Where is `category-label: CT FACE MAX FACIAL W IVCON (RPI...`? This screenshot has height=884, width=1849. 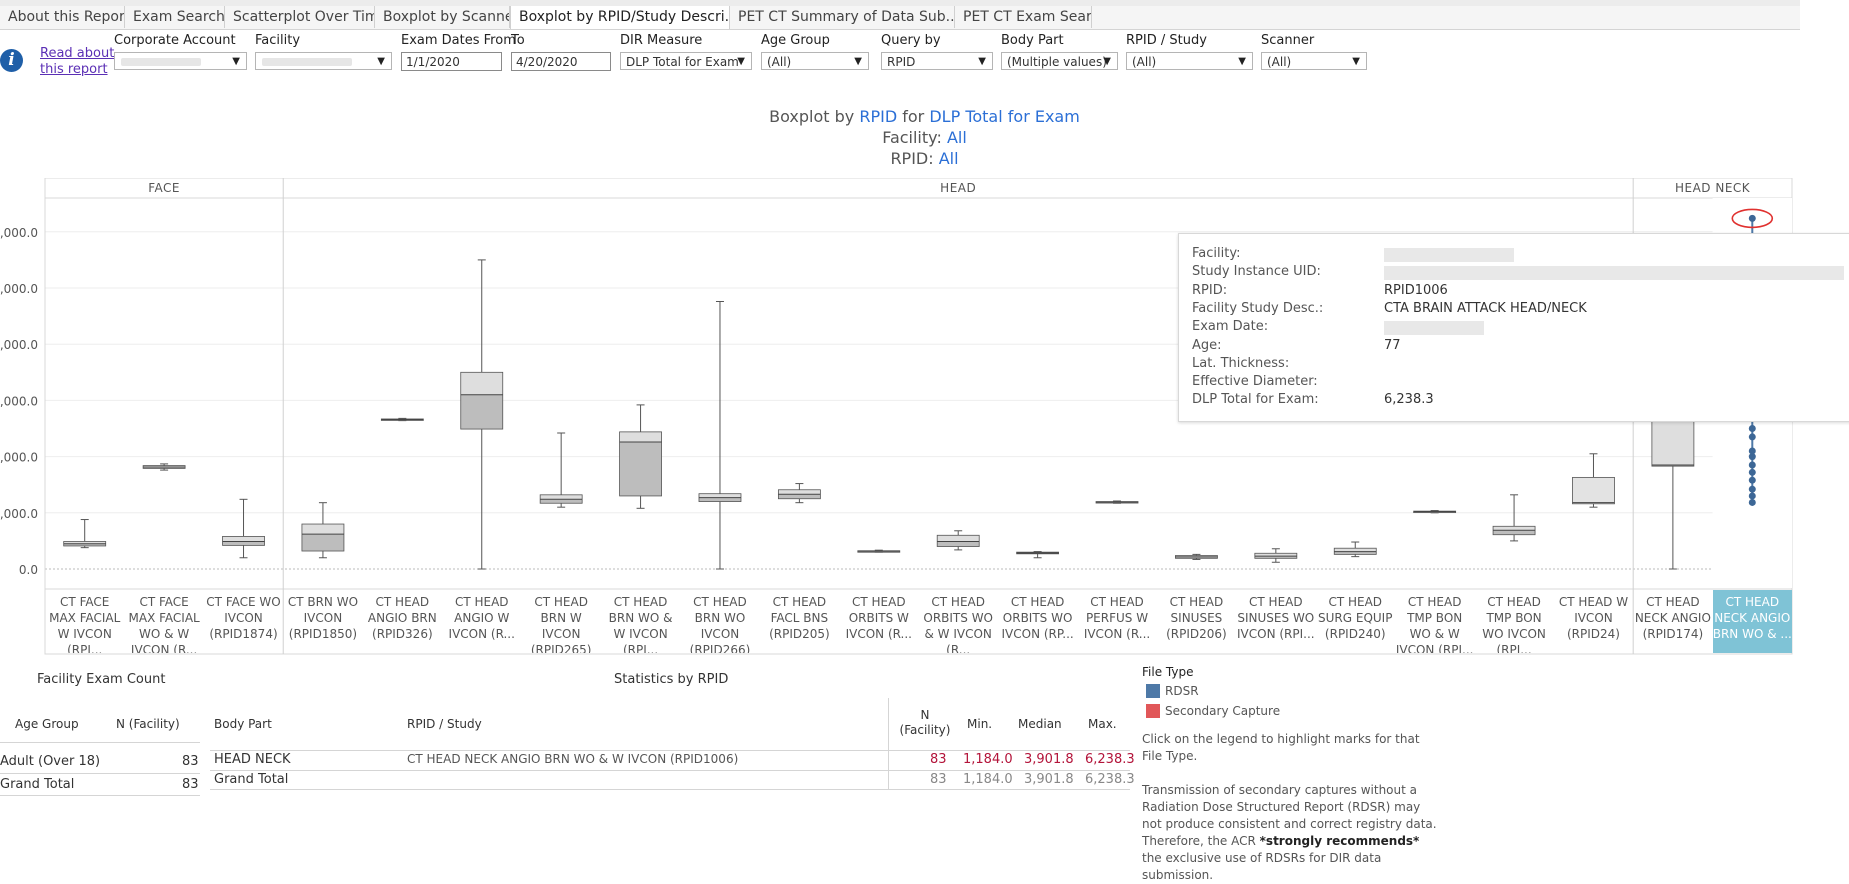 category-label: CT FACE MAX FACIAL W IVCON (RPI... is located at coordinates (85, 624).